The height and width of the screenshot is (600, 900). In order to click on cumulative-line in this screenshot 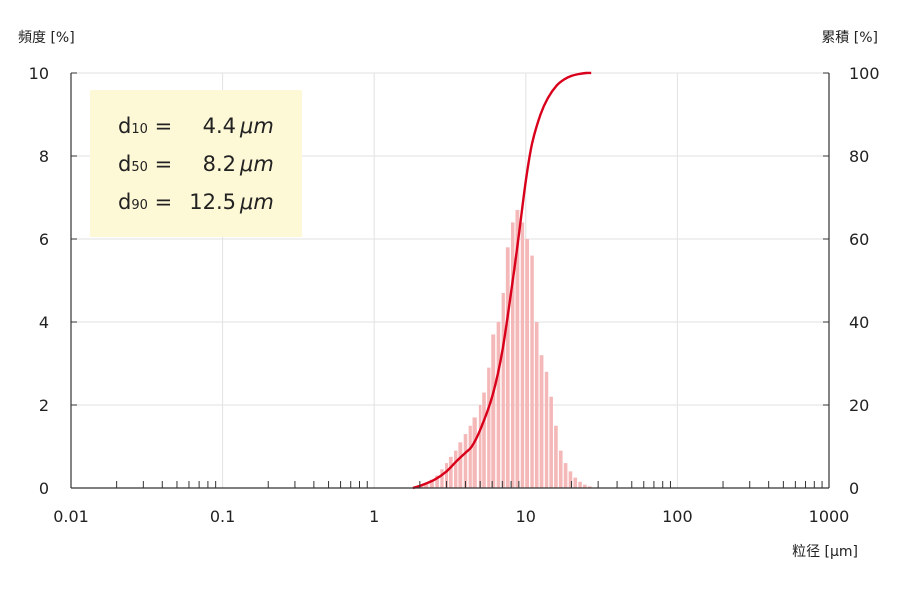, I will do `click(502, 280)`.